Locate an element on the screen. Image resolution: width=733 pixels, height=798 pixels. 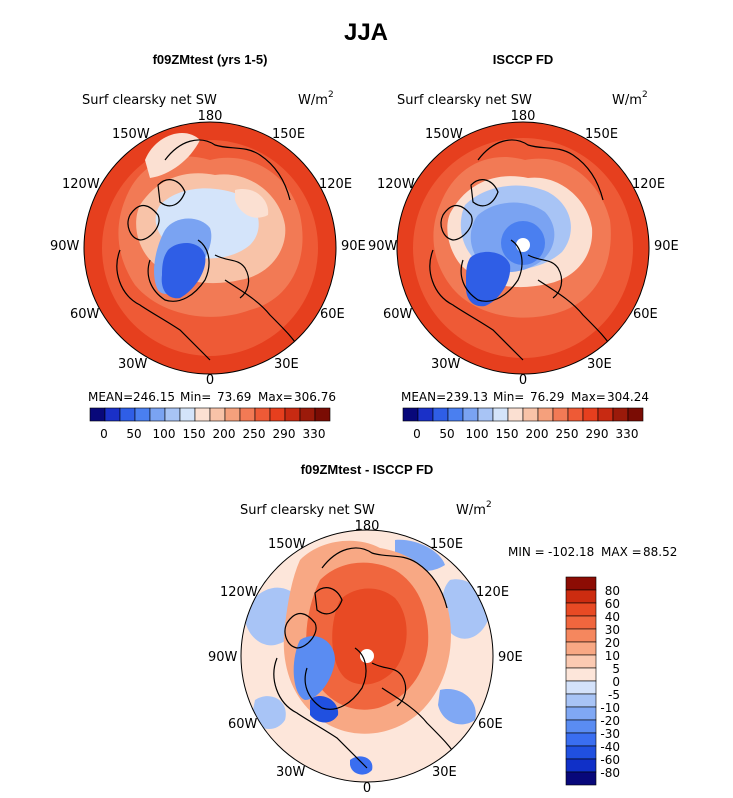
panel-model-colorbar-tick: 50 is located at coordinates (133, 434).